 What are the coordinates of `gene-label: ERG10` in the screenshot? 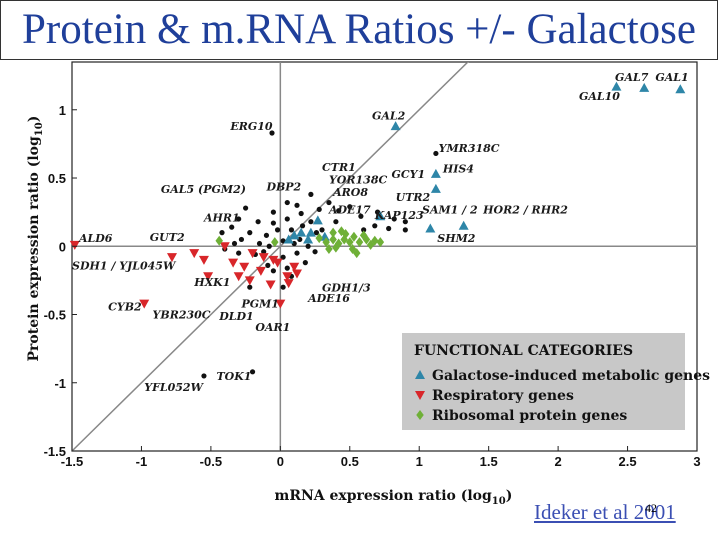 It's located at (251, 126).